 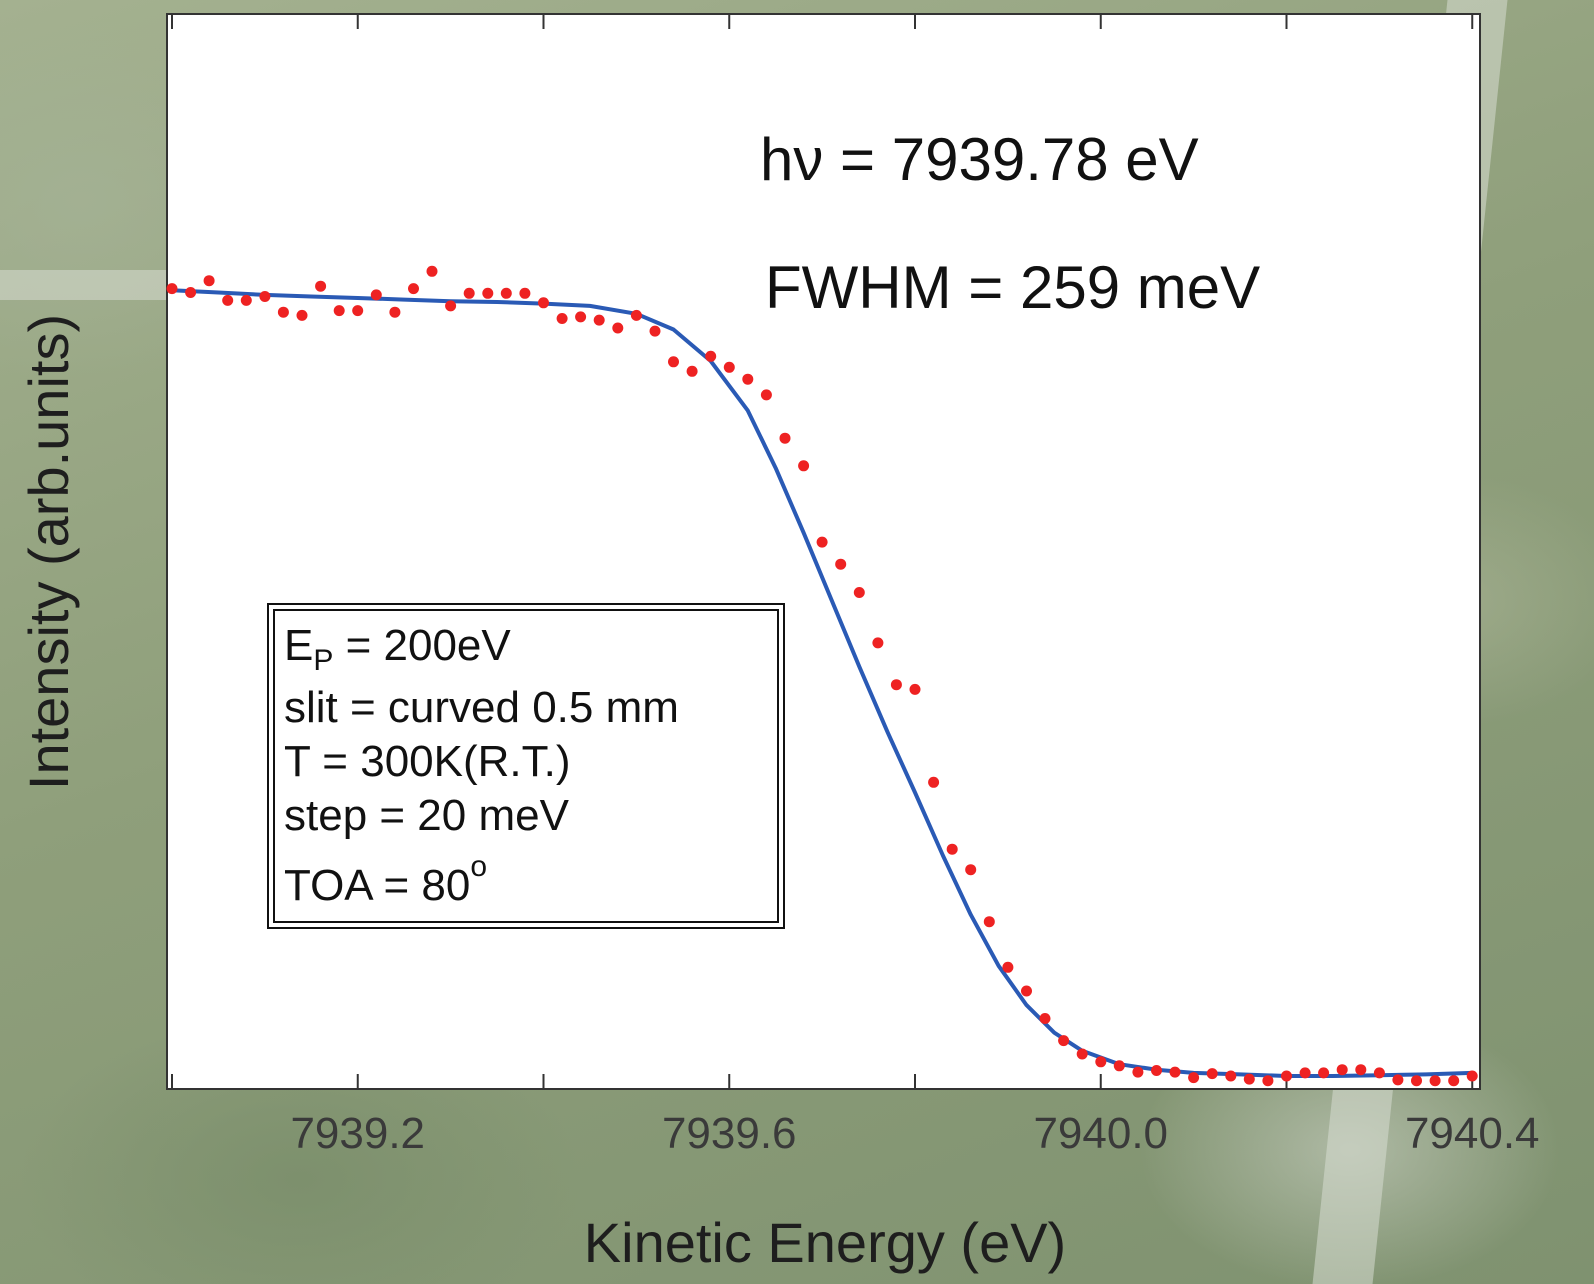 I want to click on x-tick-label: 7939.6, so click(x=729, y=1133).